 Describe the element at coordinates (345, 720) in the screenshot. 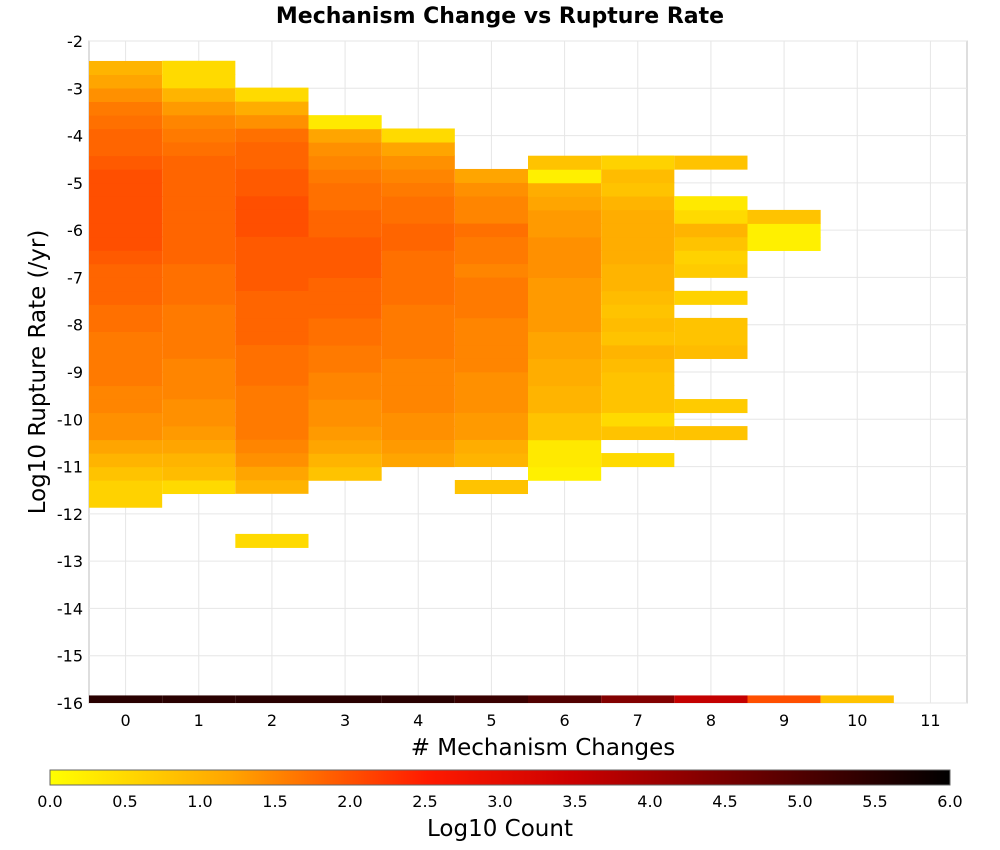

I see `x-tick-label: 3` at that location.